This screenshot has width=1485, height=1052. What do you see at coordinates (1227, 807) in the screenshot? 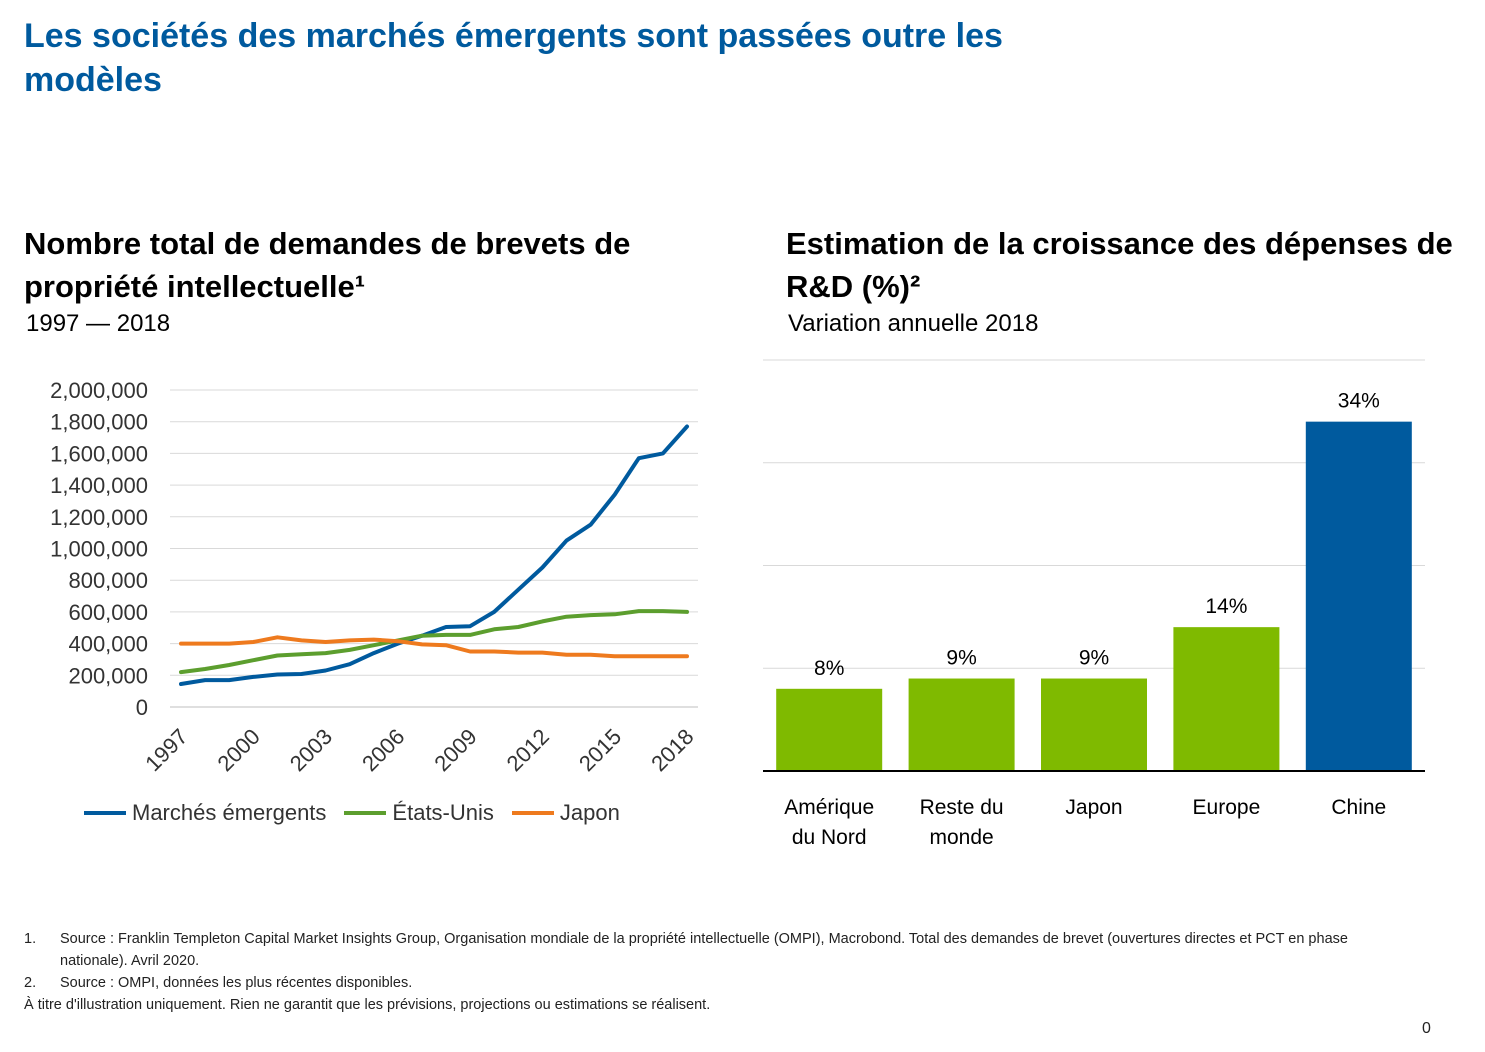
I see `category-label: Europe` at bounding box center [1227, 807].